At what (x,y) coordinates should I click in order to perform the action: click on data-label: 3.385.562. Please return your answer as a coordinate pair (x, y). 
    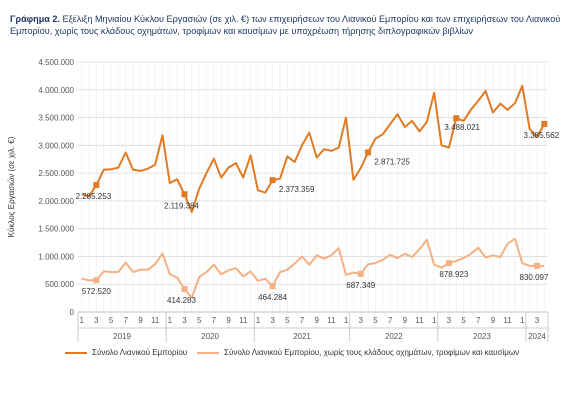
    Looking at the image, I should click on (542, 135).